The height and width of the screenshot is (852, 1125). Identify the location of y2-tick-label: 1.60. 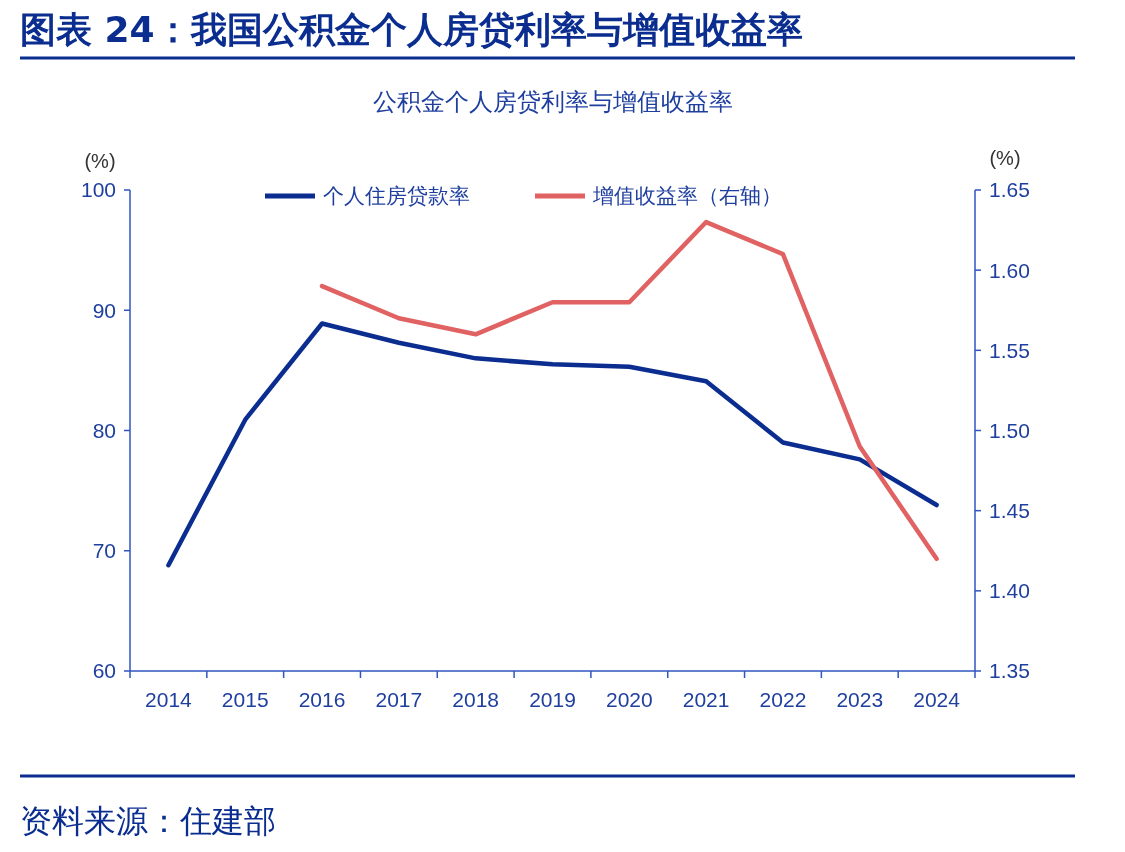
(1009, 270).